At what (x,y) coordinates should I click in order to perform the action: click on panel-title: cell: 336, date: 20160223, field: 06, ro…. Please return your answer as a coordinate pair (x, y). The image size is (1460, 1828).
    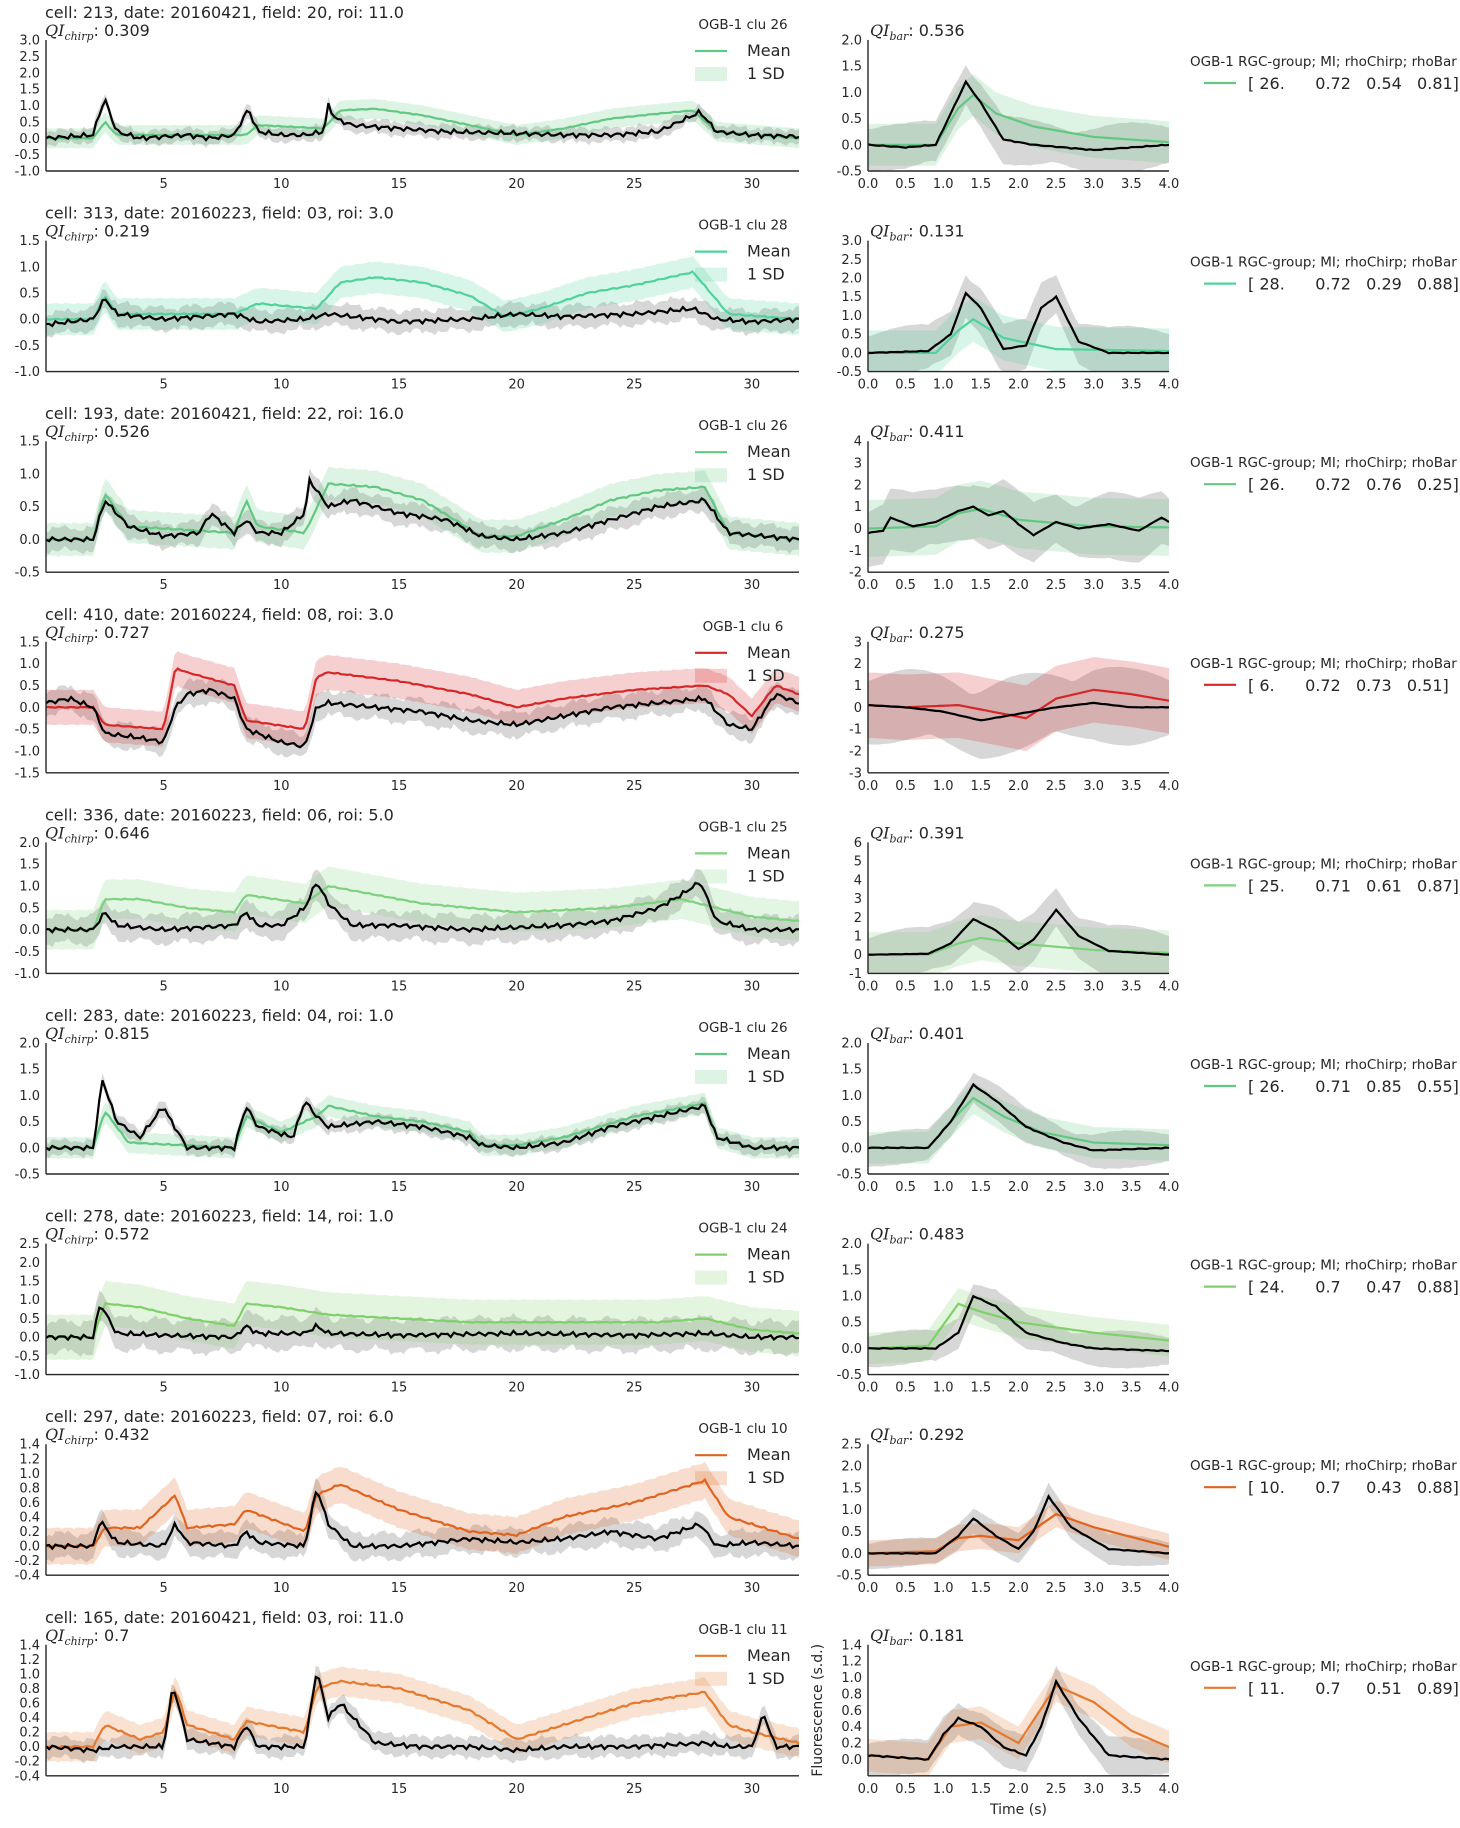
    Looking at the image, I should click on (219, 814).